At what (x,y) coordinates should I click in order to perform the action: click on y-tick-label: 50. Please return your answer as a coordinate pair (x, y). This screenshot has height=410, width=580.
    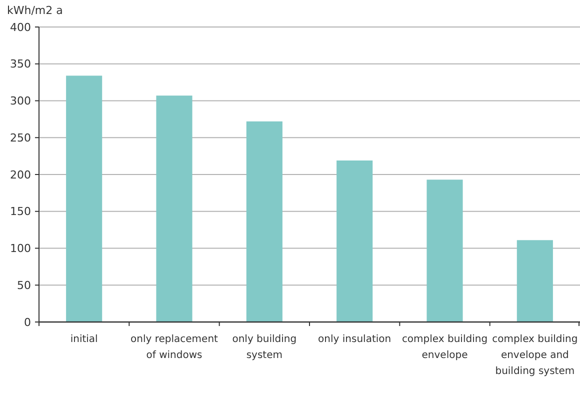
    Looking at the image, I should click on (24, 285).